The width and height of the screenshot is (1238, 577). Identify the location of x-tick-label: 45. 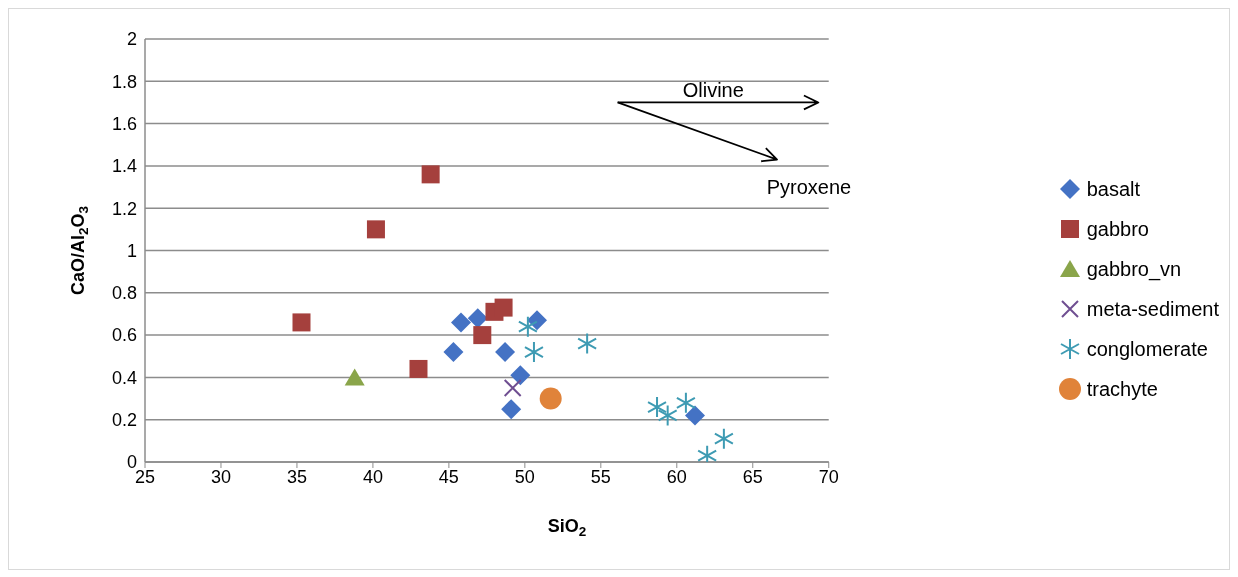
(448, 476).